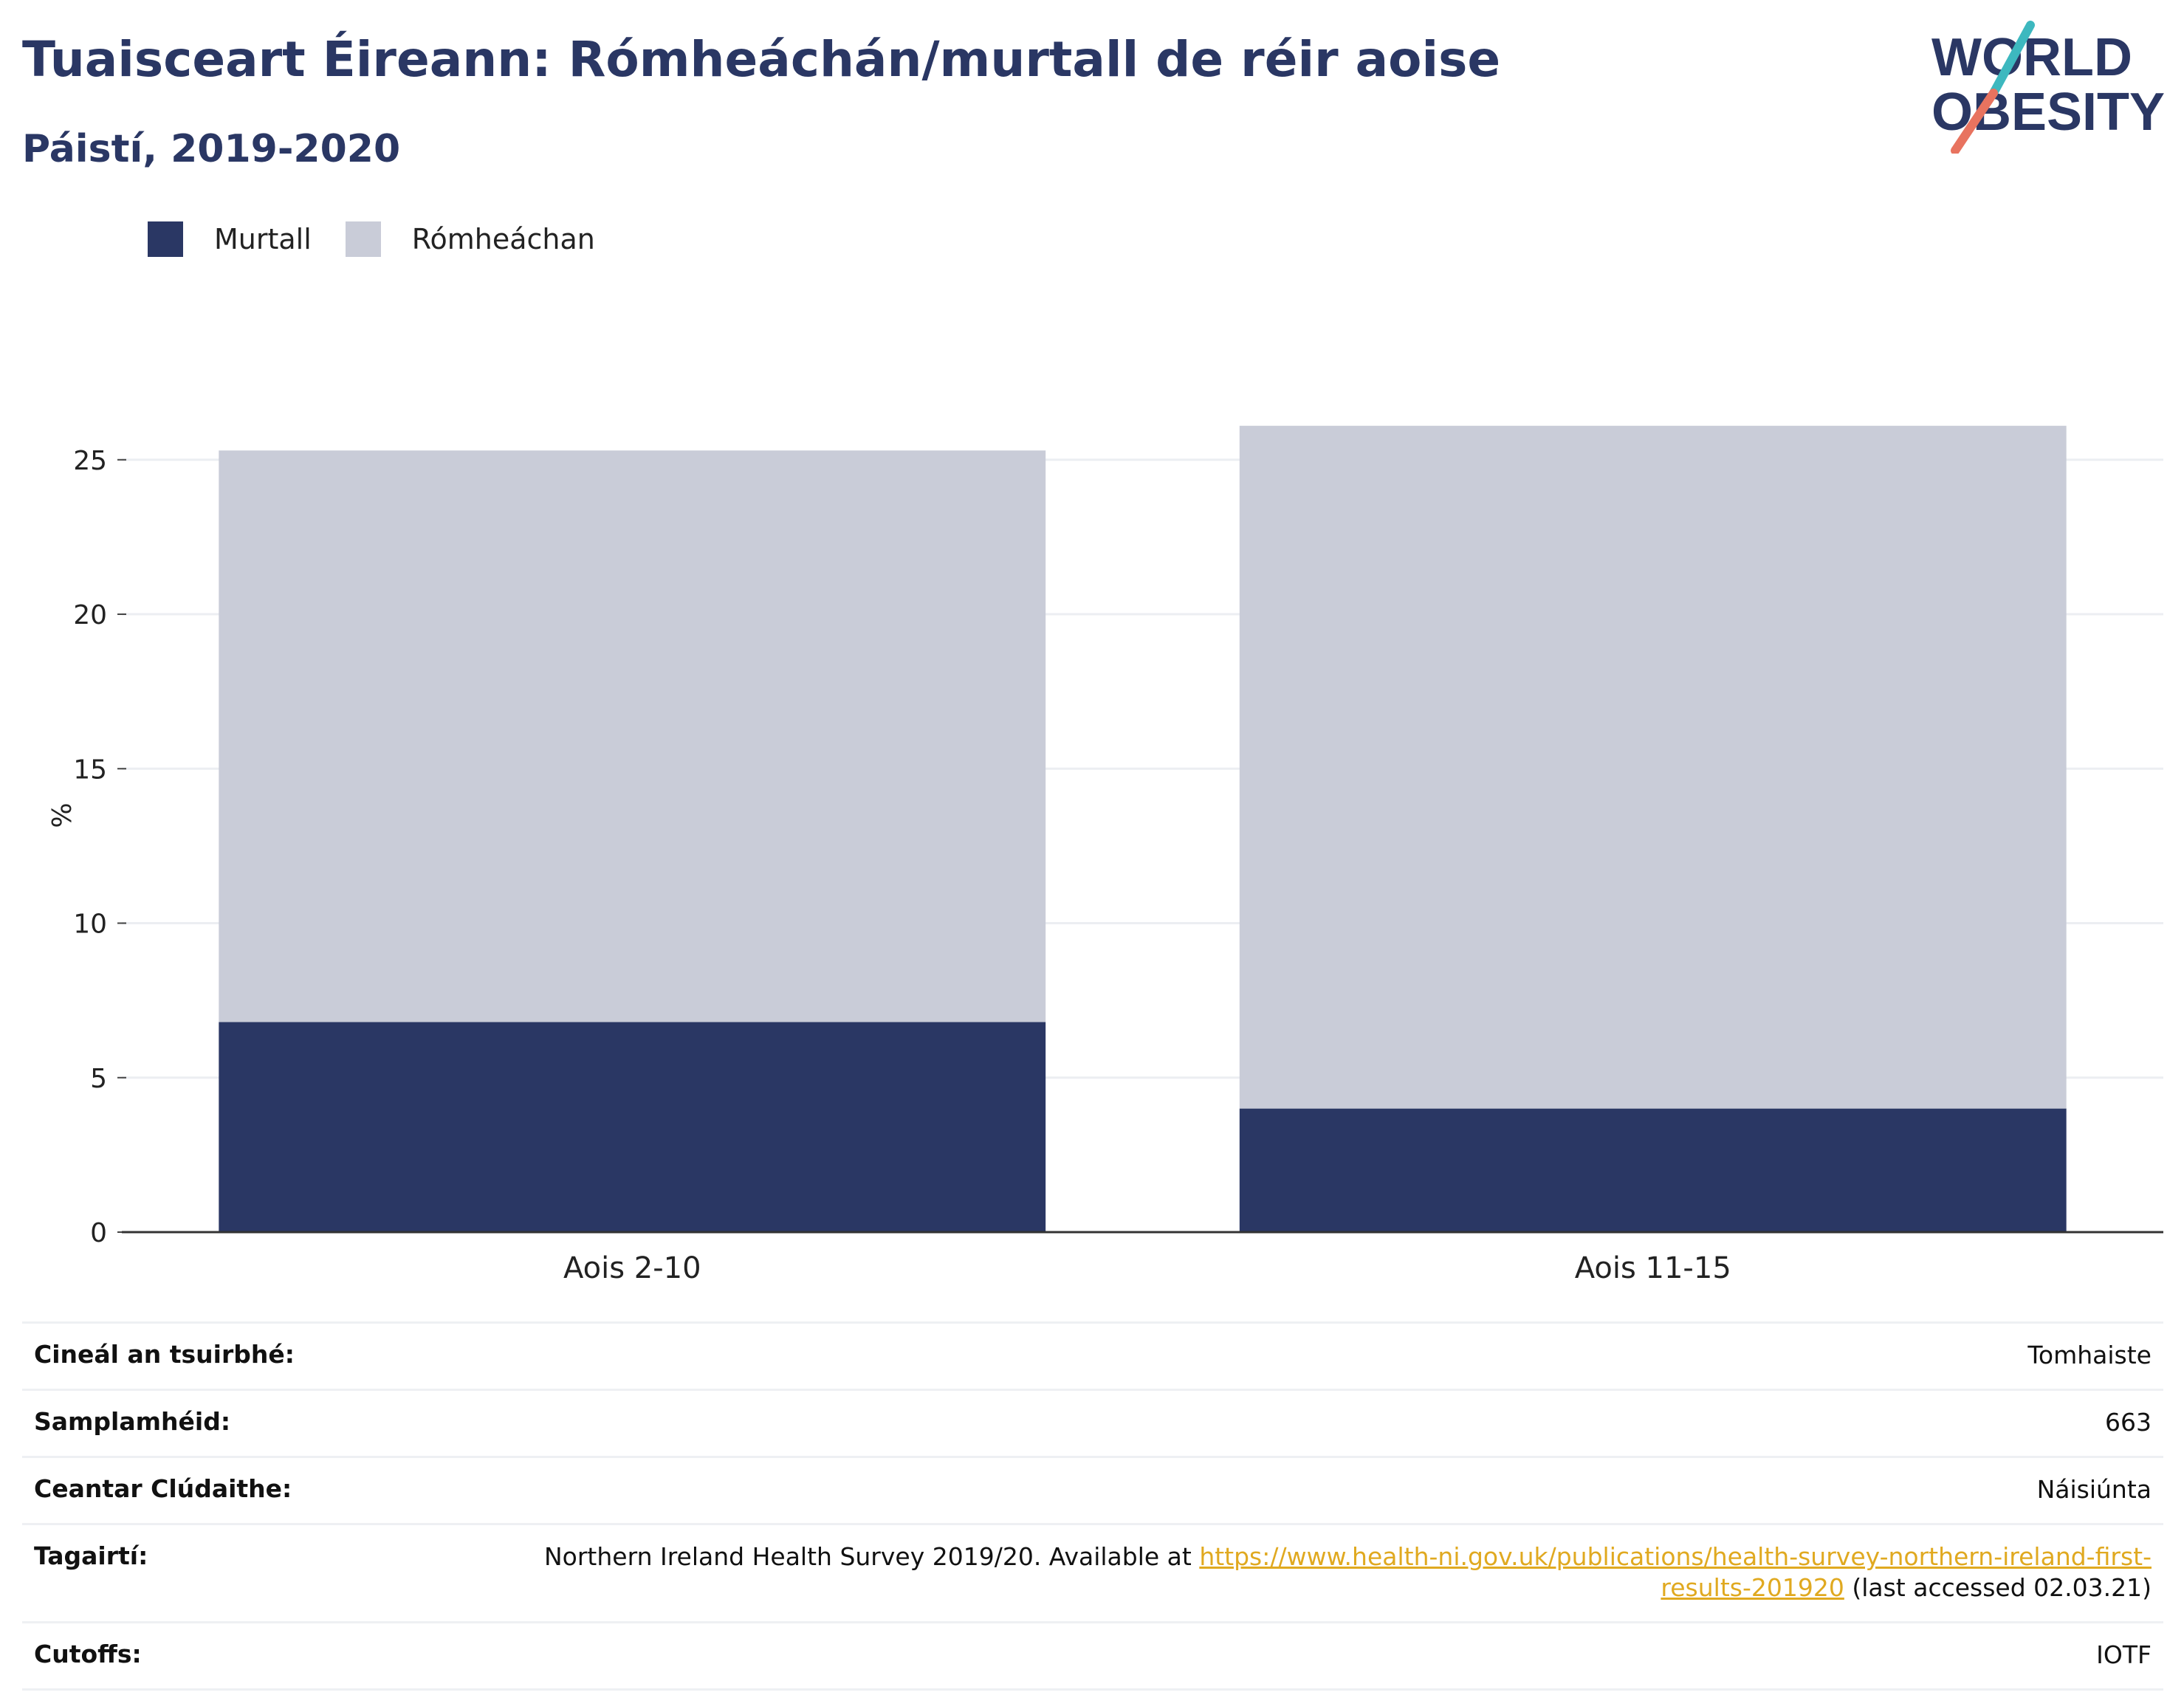 The image size is (2184, 1695). What do you see at coordinates (632, 736) in the screenshot?
I see `bar-romheachan` at bounding box center [632, 736].